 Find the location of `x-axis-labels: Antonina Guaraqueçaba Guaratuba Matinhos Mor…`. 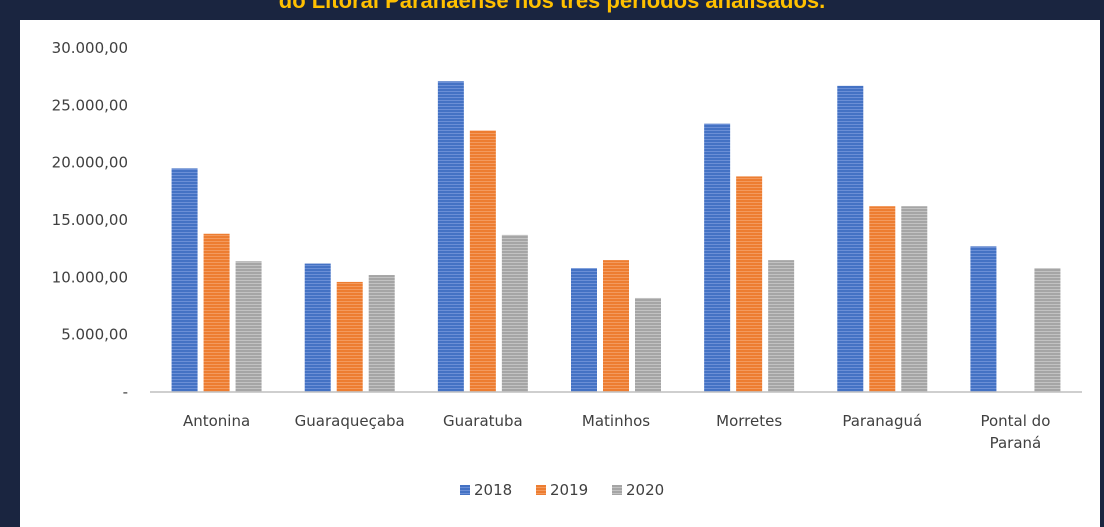

x-axis-labels: Antonina Guaraqueçaba Guaratuba Matinhos Mor… is located at coordinates (616, 432).